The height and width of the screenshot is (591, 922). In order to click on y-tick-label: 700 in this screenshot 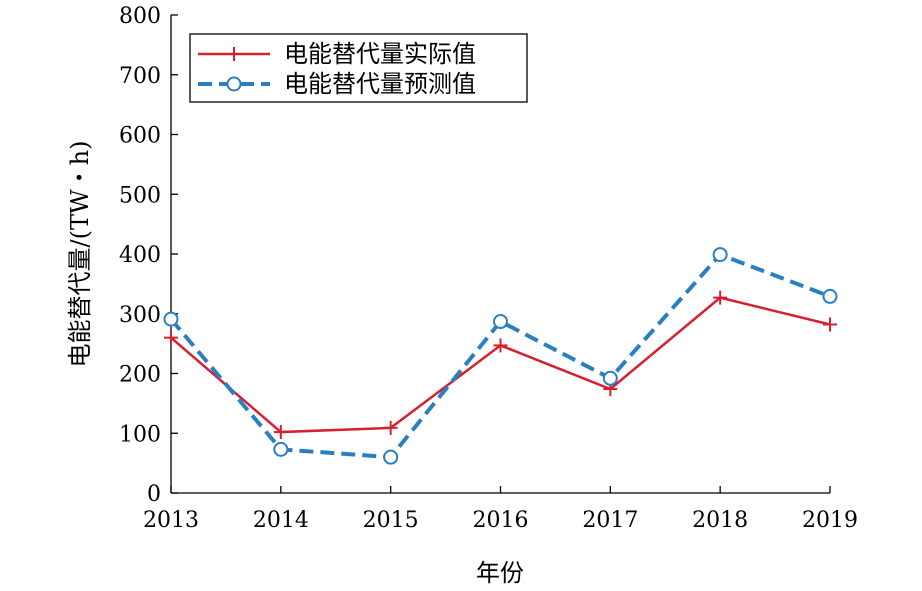, I will do `click(140, 76)`.